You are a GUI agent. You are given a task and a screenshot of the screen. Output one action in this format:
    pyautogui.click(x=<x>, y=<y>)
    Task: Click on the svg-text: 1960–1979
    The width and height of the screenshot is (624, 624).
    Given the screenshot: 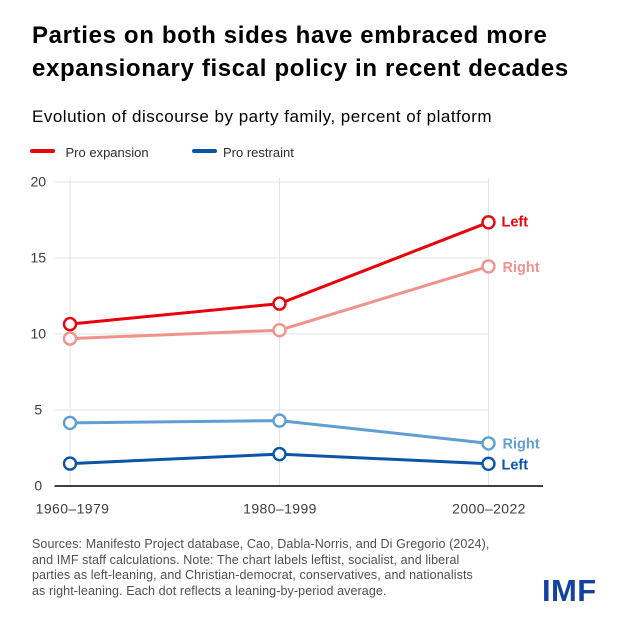 What is the action you would take?
    pyautogui.click(x=73, y=509)
    